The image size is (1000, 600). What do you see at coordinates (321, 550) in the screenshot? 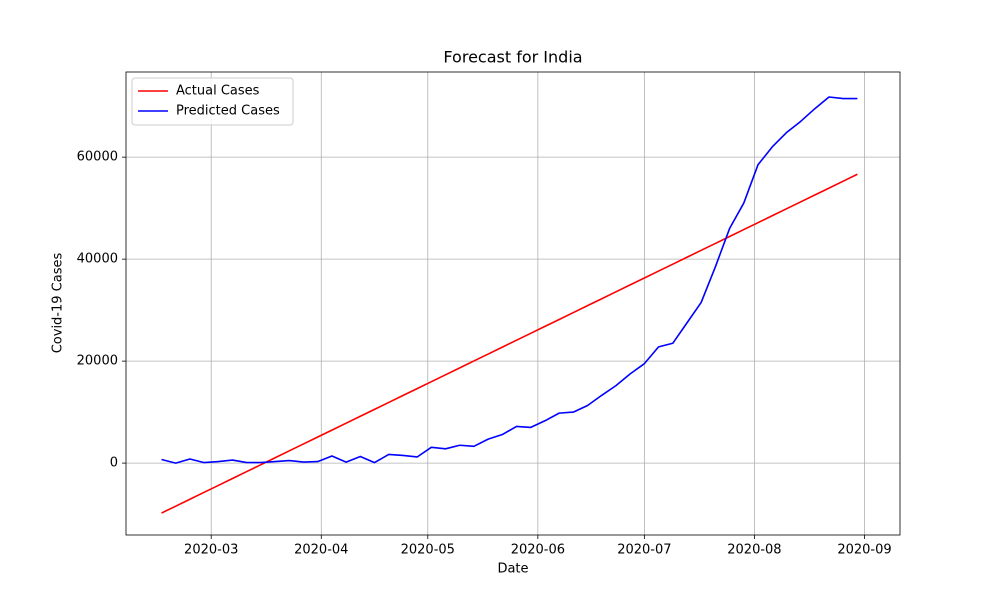
I see `x-tick-label: 2020-04` at bounding box center [321, 550].